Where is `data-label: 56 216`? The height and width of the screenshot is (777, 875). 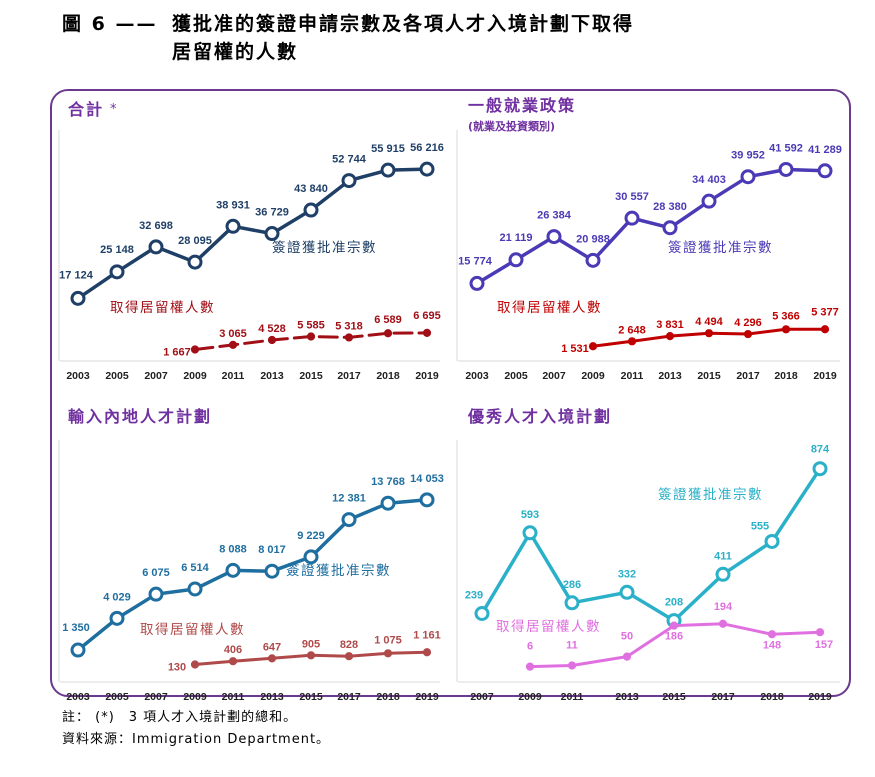 data-label: 56 216 is located at coordinates (427, 148).